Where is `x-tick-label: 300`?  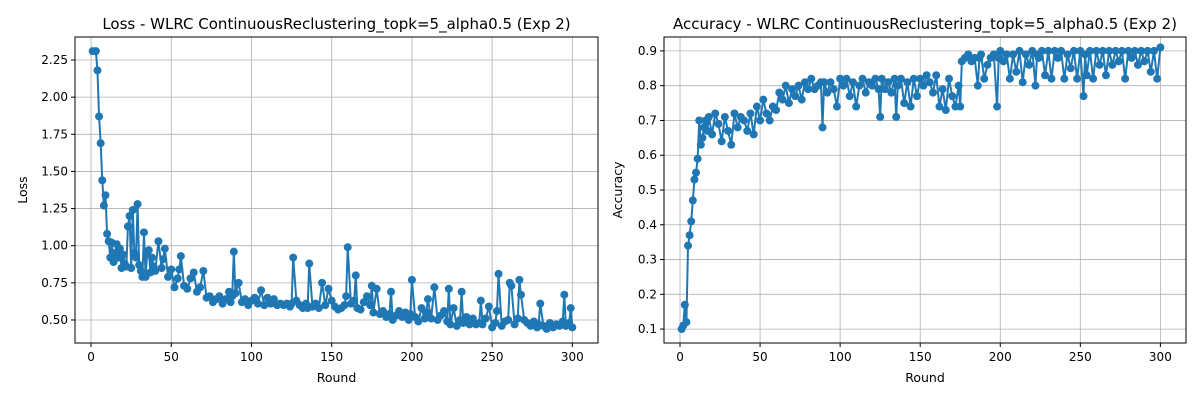 x-tick-label: 300 is located at coordinates (1160, 357).